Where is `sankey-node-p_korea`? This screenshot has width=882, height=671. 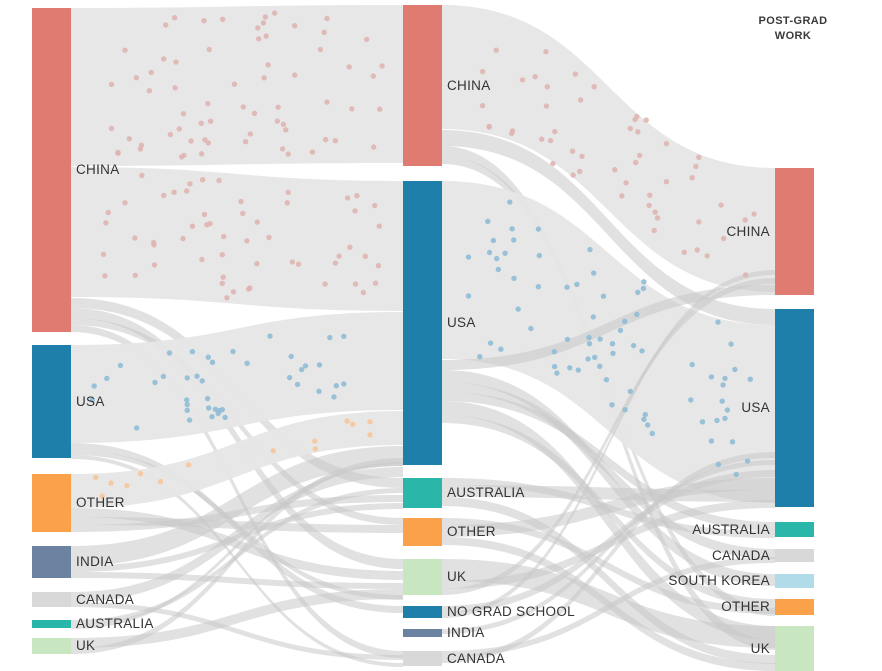
sankey-node-p_korea is located at coordinates (794, 581).